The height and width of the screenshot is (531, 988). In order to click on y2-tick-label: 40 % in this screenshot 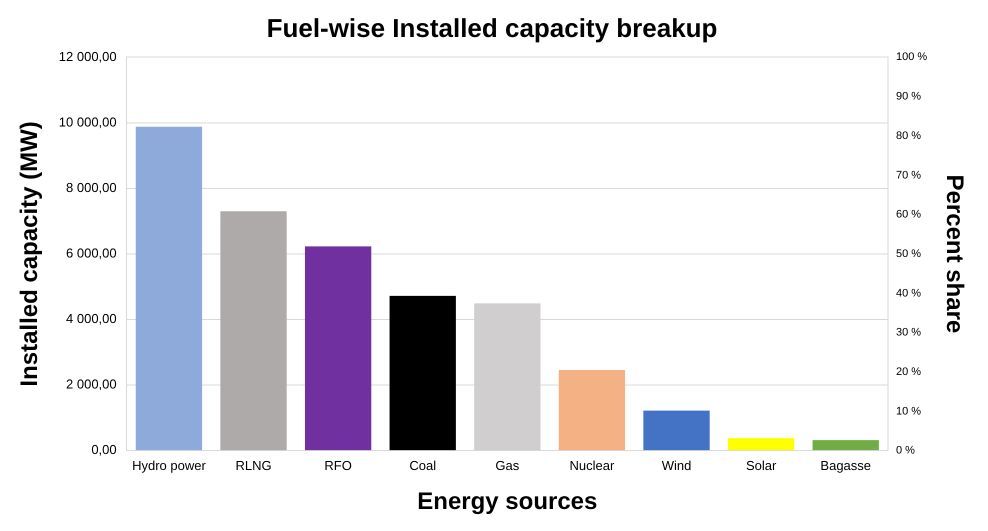, I will do `click(909, 293)`.